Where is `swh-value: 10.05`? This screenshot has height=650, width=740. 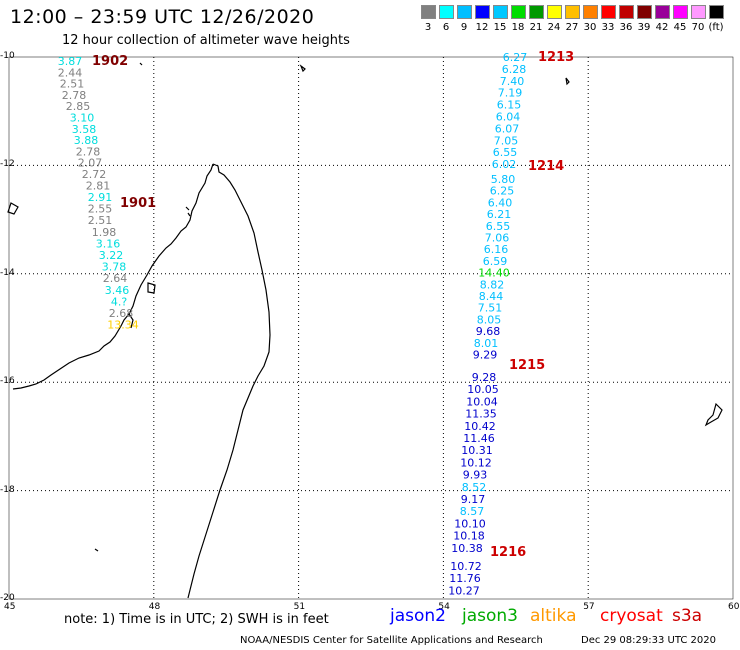 swh-value: 10.05 is located at coordinates (483, 389).